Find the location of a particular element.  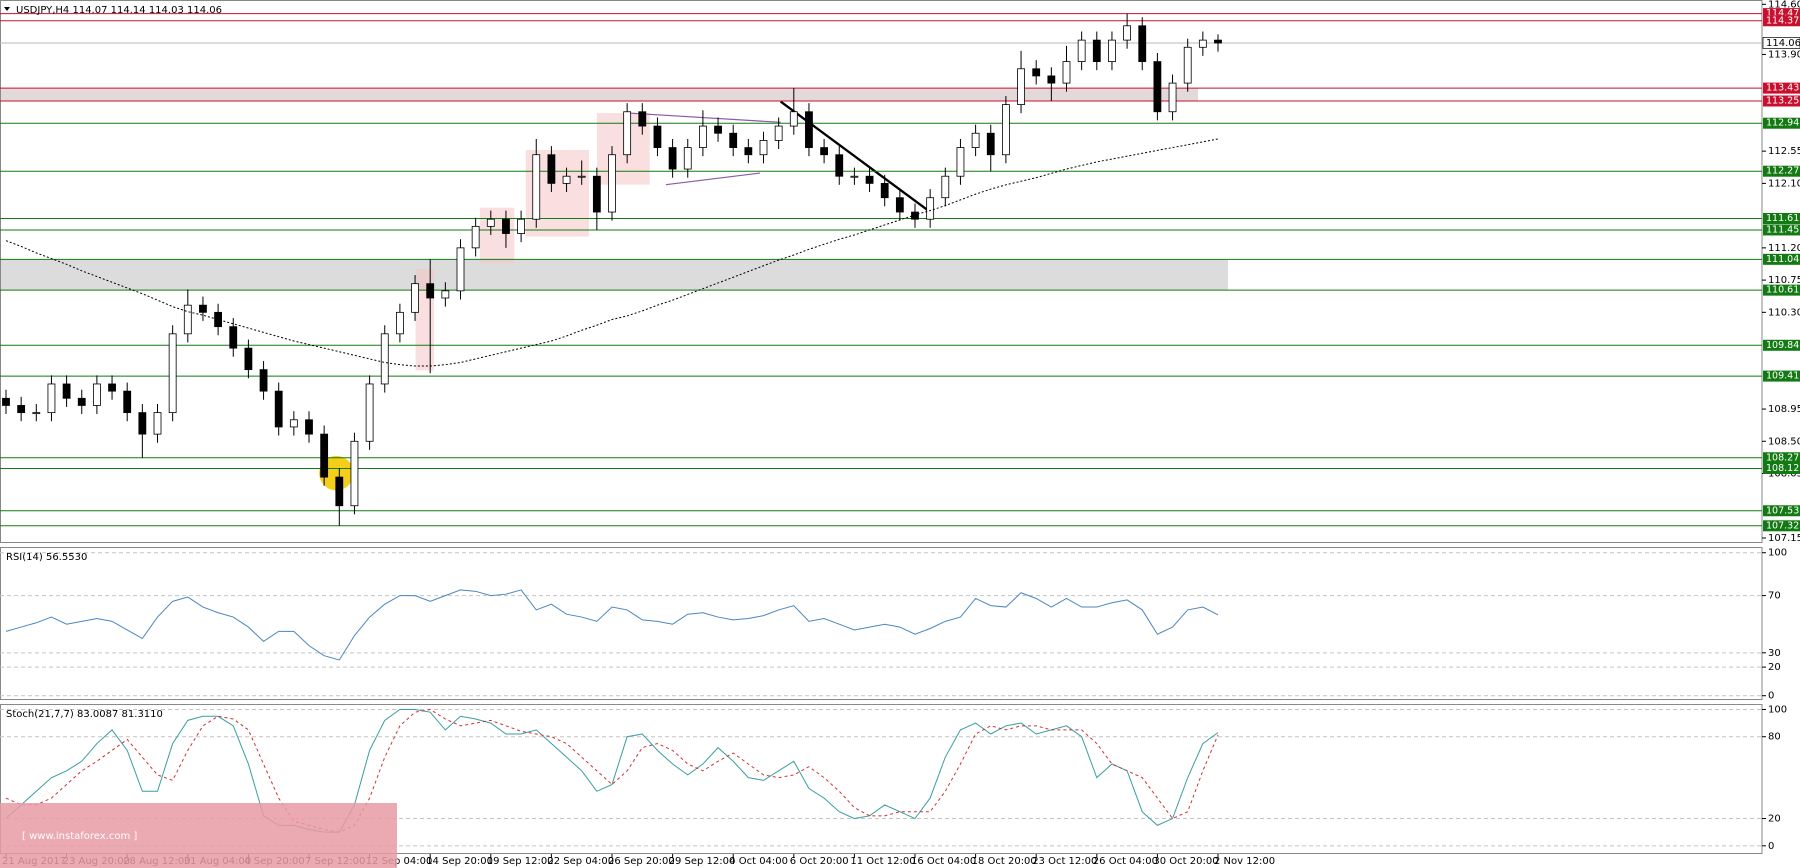

y-tick-label: 70 is located at coordinates (1774, 596).